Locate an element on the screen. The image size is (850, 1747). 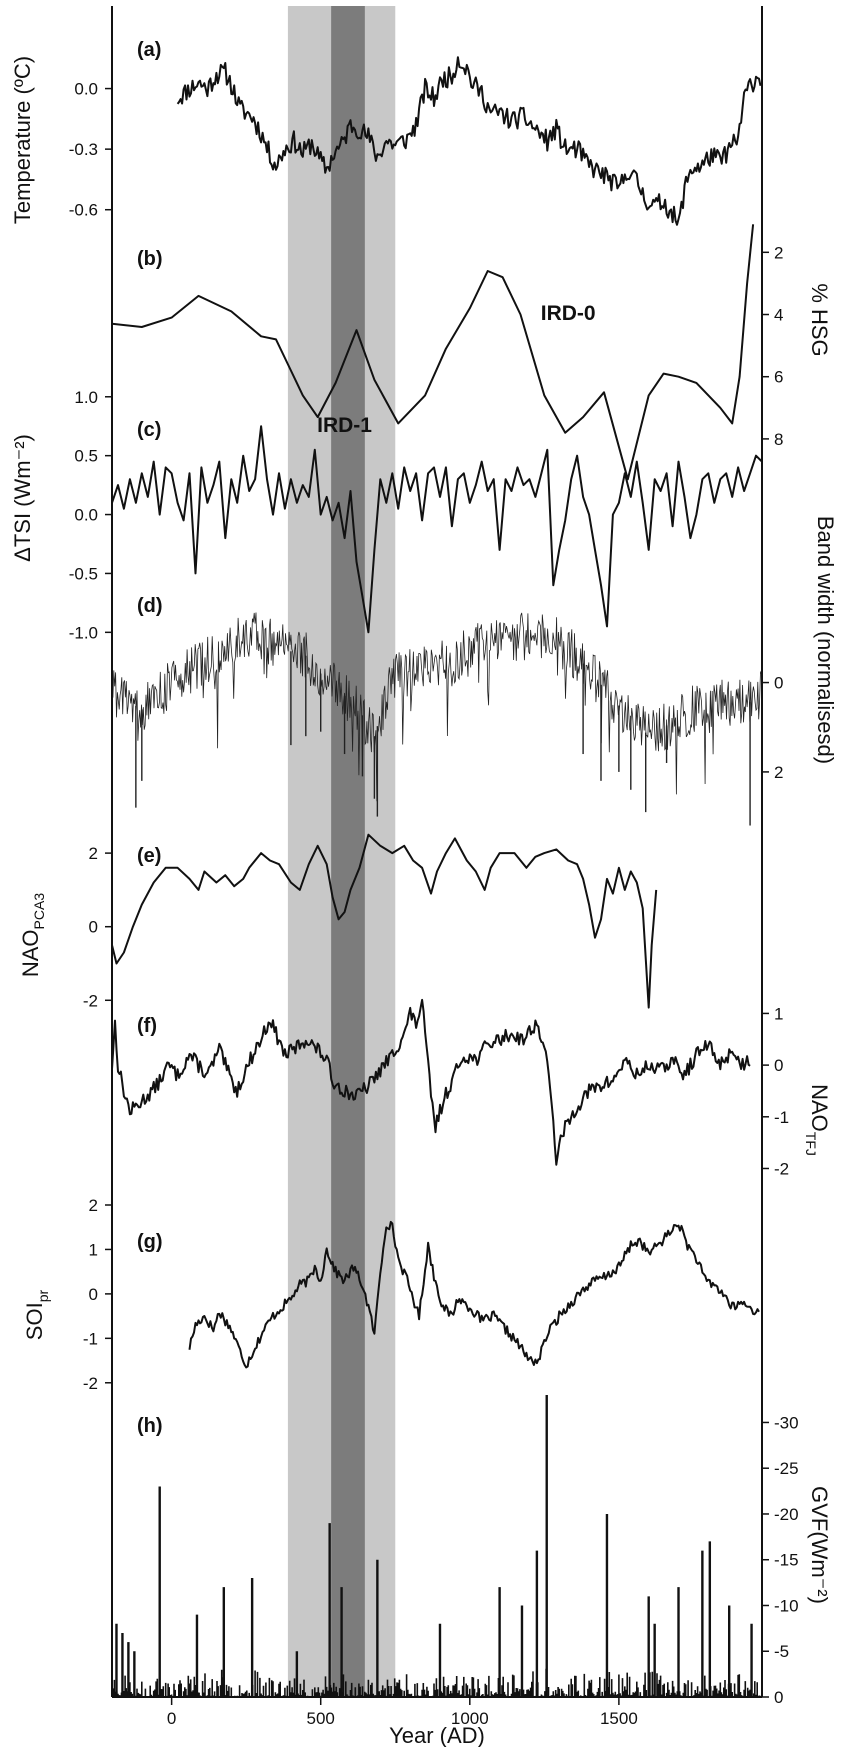
panel-g-tick-label-1: 2 is located at coordinates (93, 1205).